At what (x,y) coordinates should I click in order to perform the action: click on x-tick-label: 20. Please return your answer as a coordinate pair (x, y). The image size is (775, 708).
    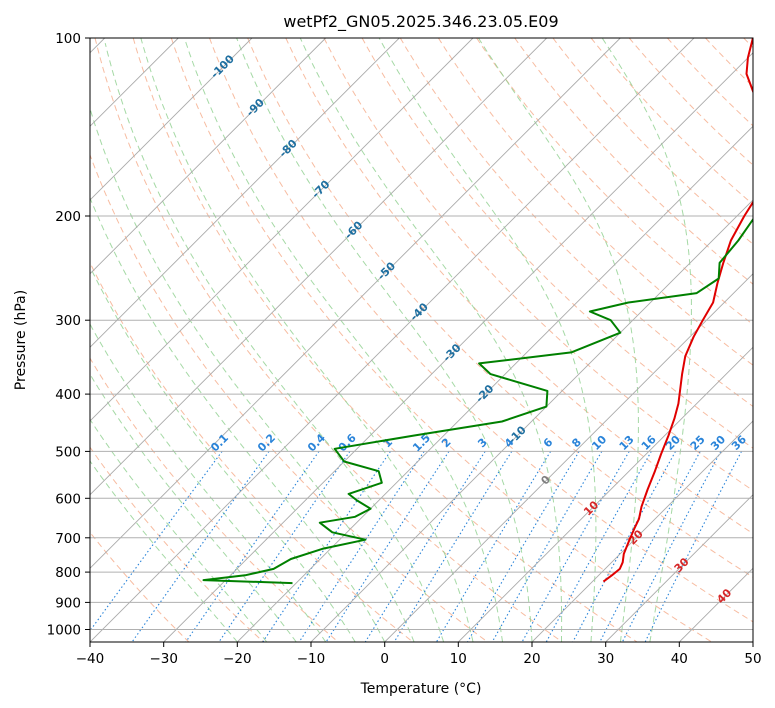
    Looking at the image, I should click on (531, 659).